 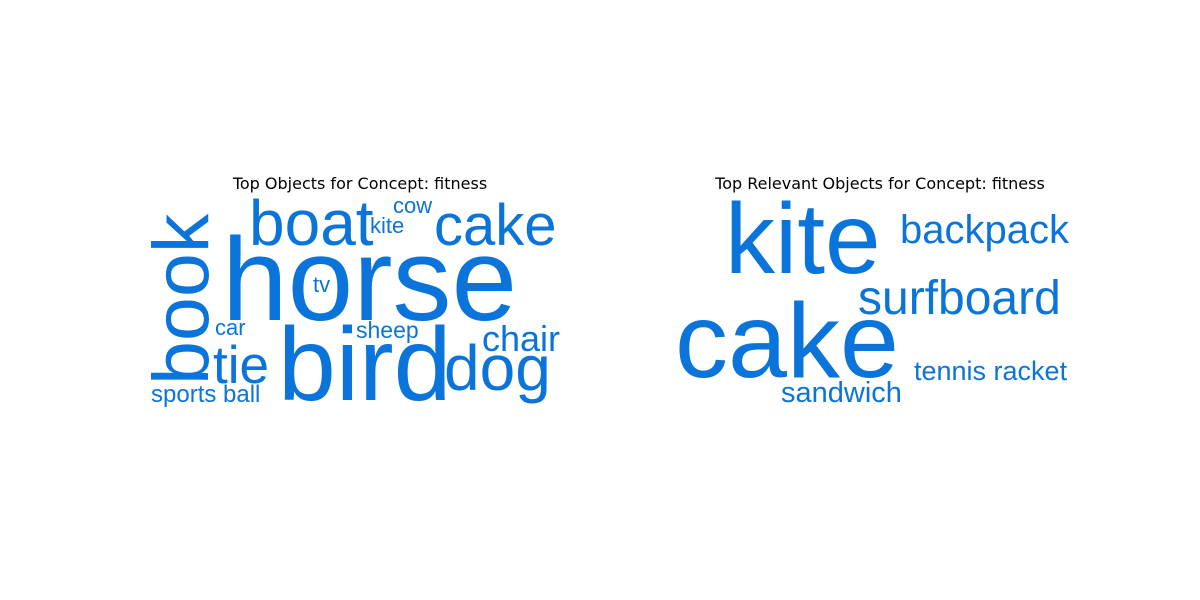 What do you see at coordinates (364, 365) in the screenshot?
I see `word-bird: bird` at bounding box center [364, 365].